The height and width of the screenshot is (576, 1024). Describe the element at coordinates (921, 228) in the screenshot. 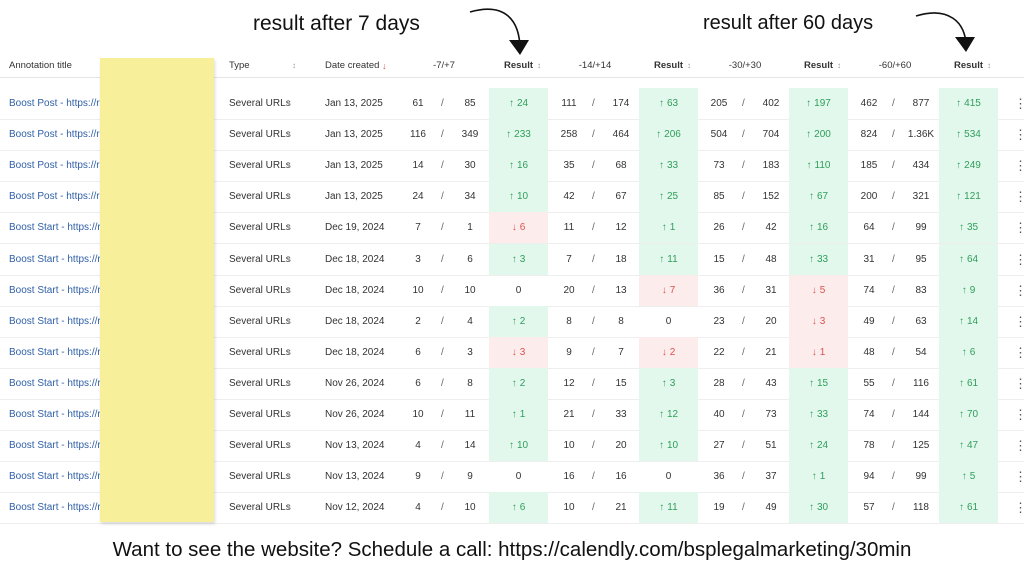

I see `after-value: 99` at that location.